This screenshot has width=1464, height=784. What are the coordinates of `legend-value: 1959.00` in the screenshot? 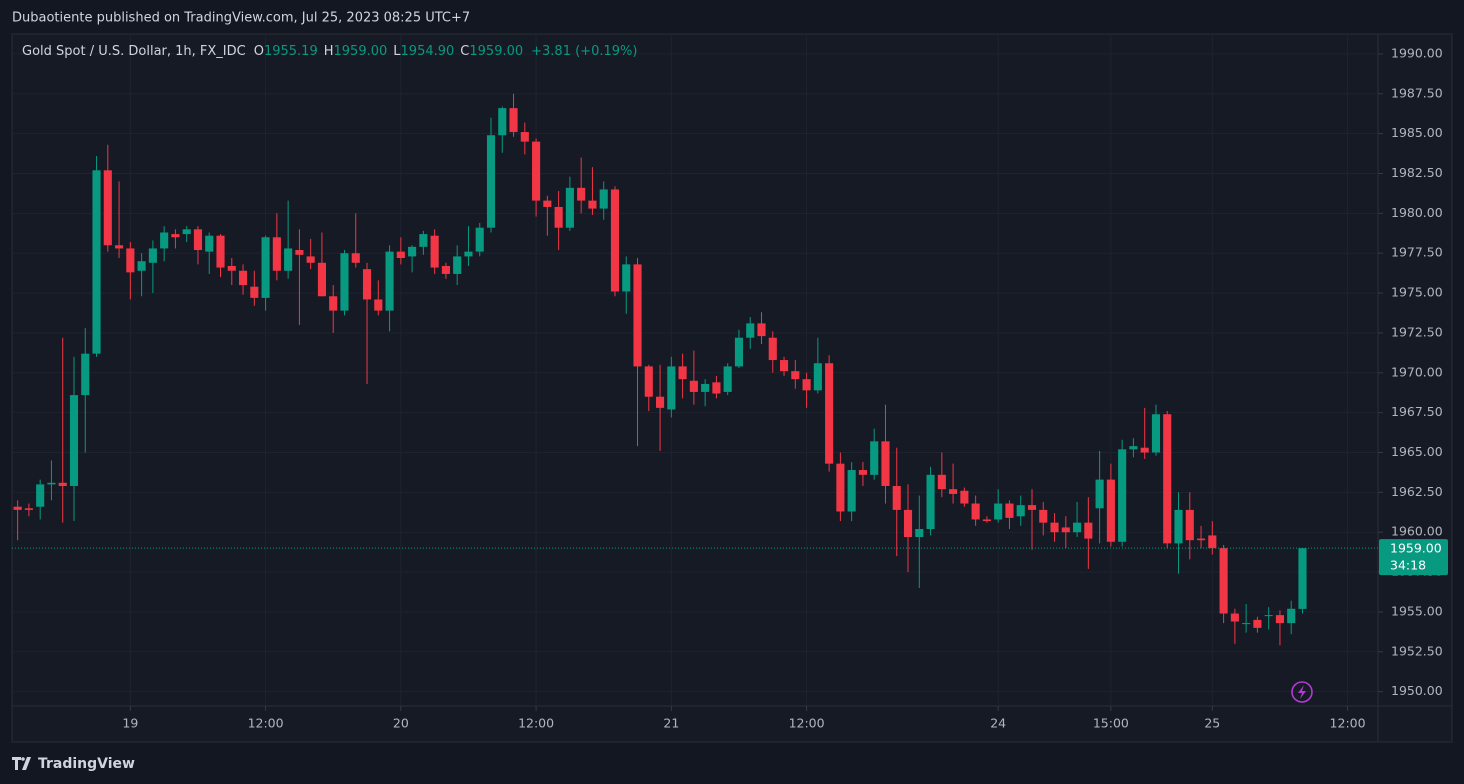 It's located at (361, 51).